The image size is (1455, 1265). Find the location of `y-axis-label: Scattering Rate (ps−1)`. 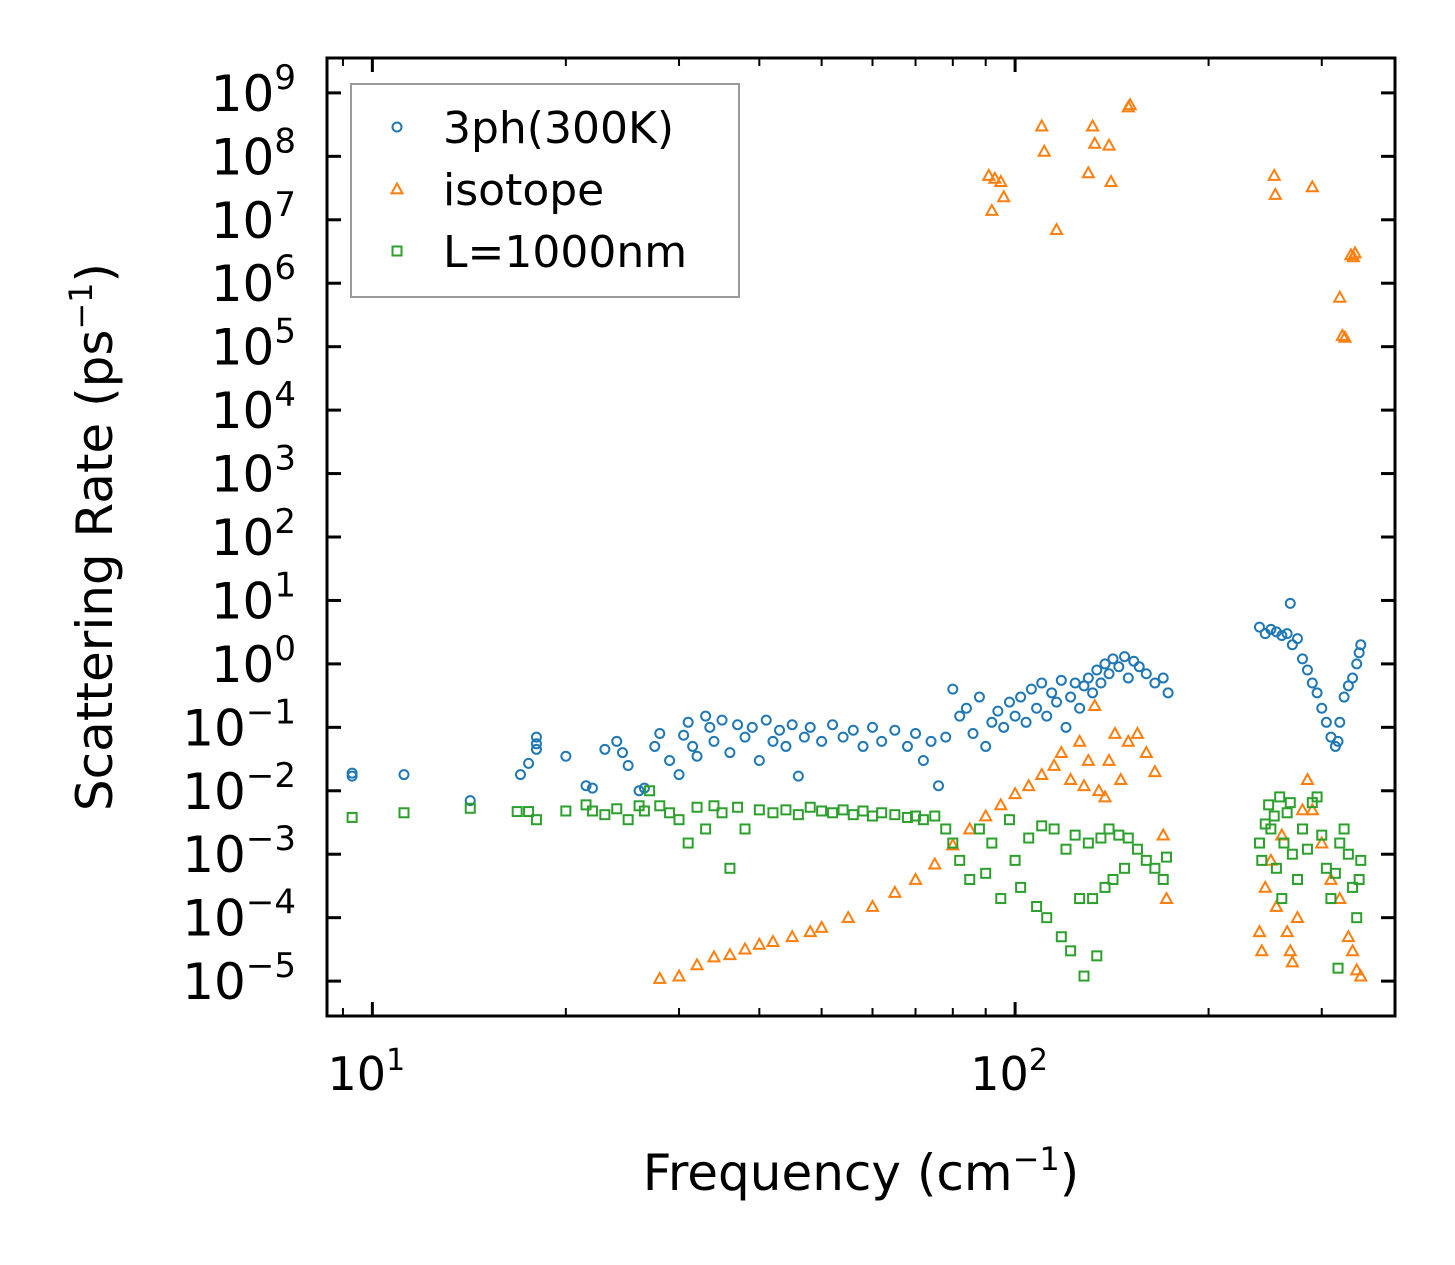

y-axis-label: Scattering Rate (ps−1) is located at coordinates (93, 537).